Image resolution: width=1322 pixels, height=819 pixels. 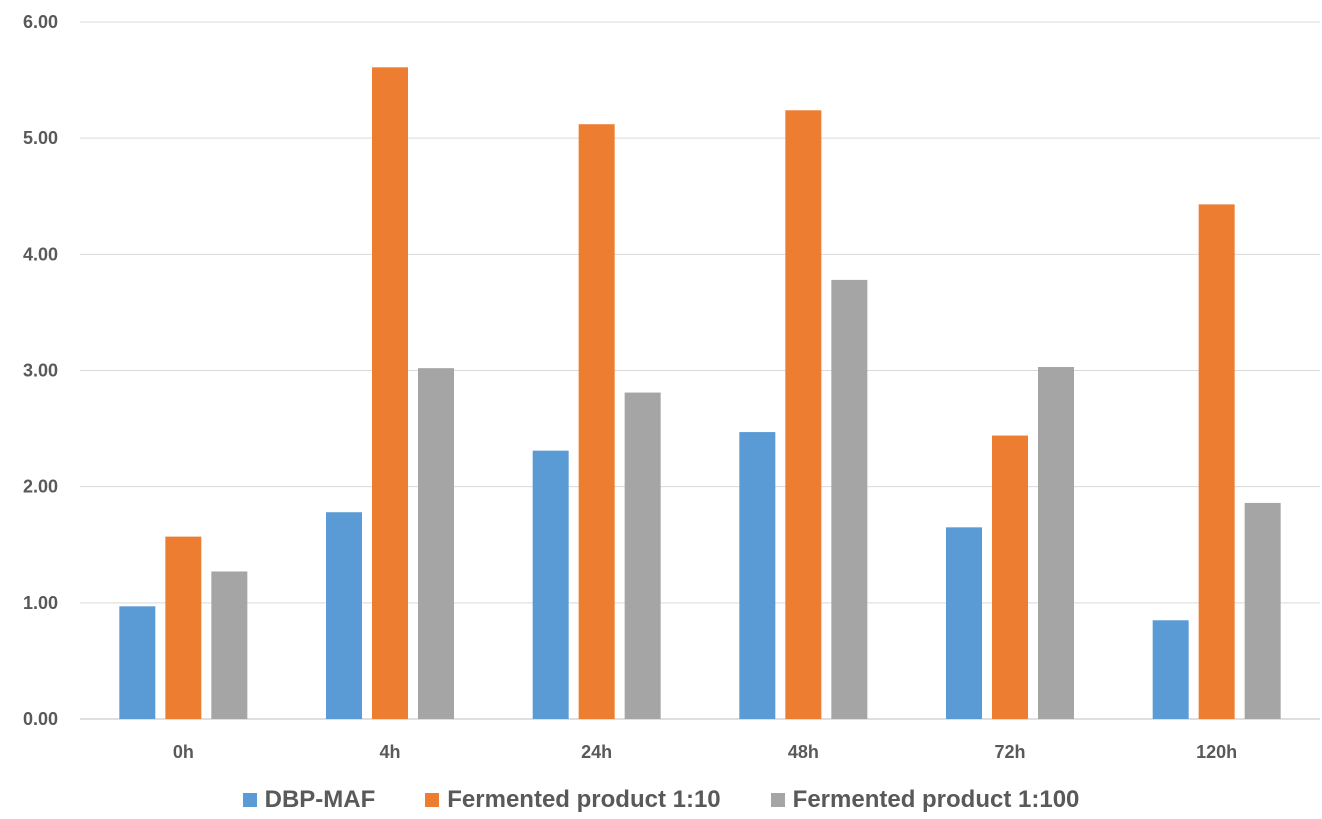 I want to click on legend-item-fermented-1-100: Fermented product 1:100, so click(x=925, y=800).